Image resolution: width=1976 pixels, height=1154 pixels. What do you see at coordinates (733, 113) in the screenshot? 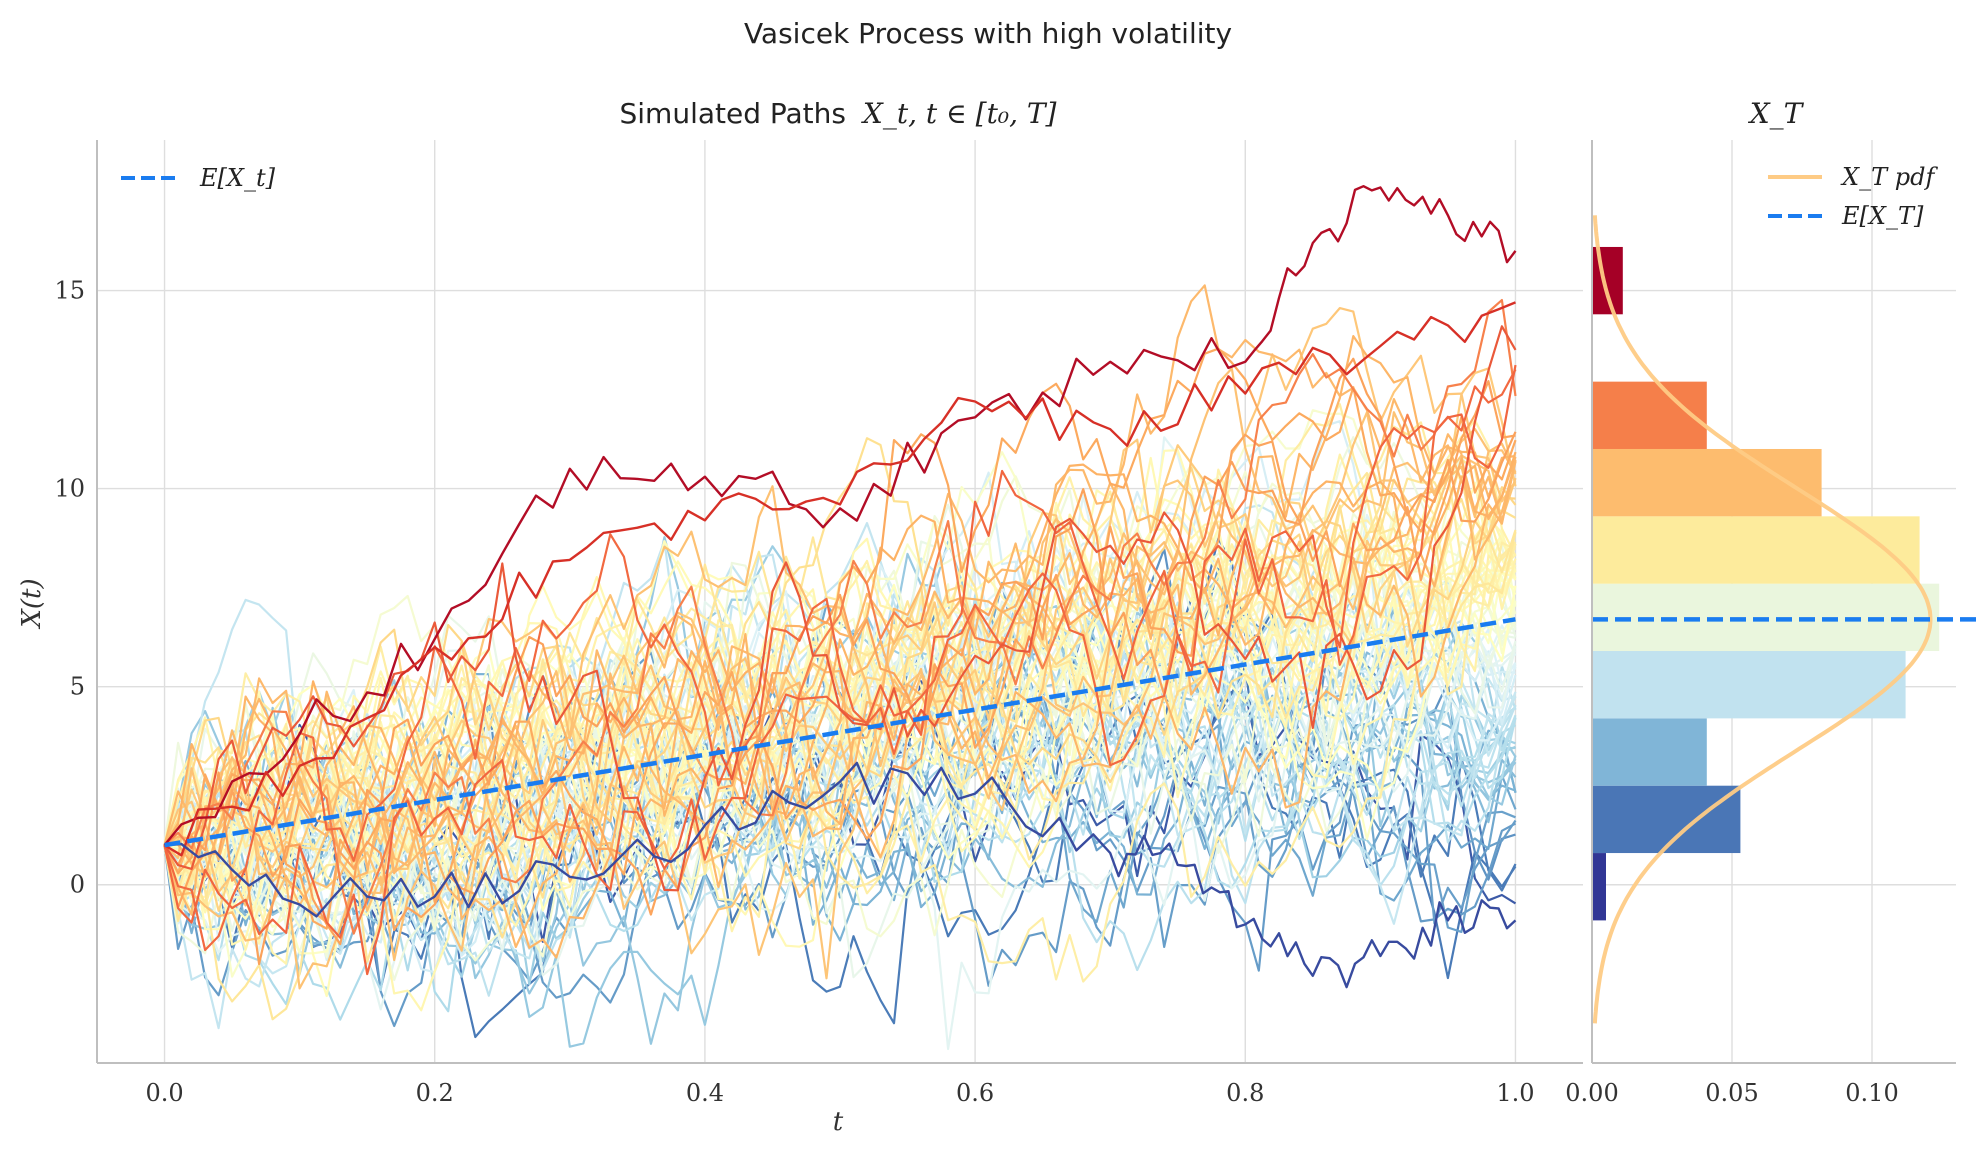
I see `paths-title-text: Simulated Paths` at bounding box center [733, 113].